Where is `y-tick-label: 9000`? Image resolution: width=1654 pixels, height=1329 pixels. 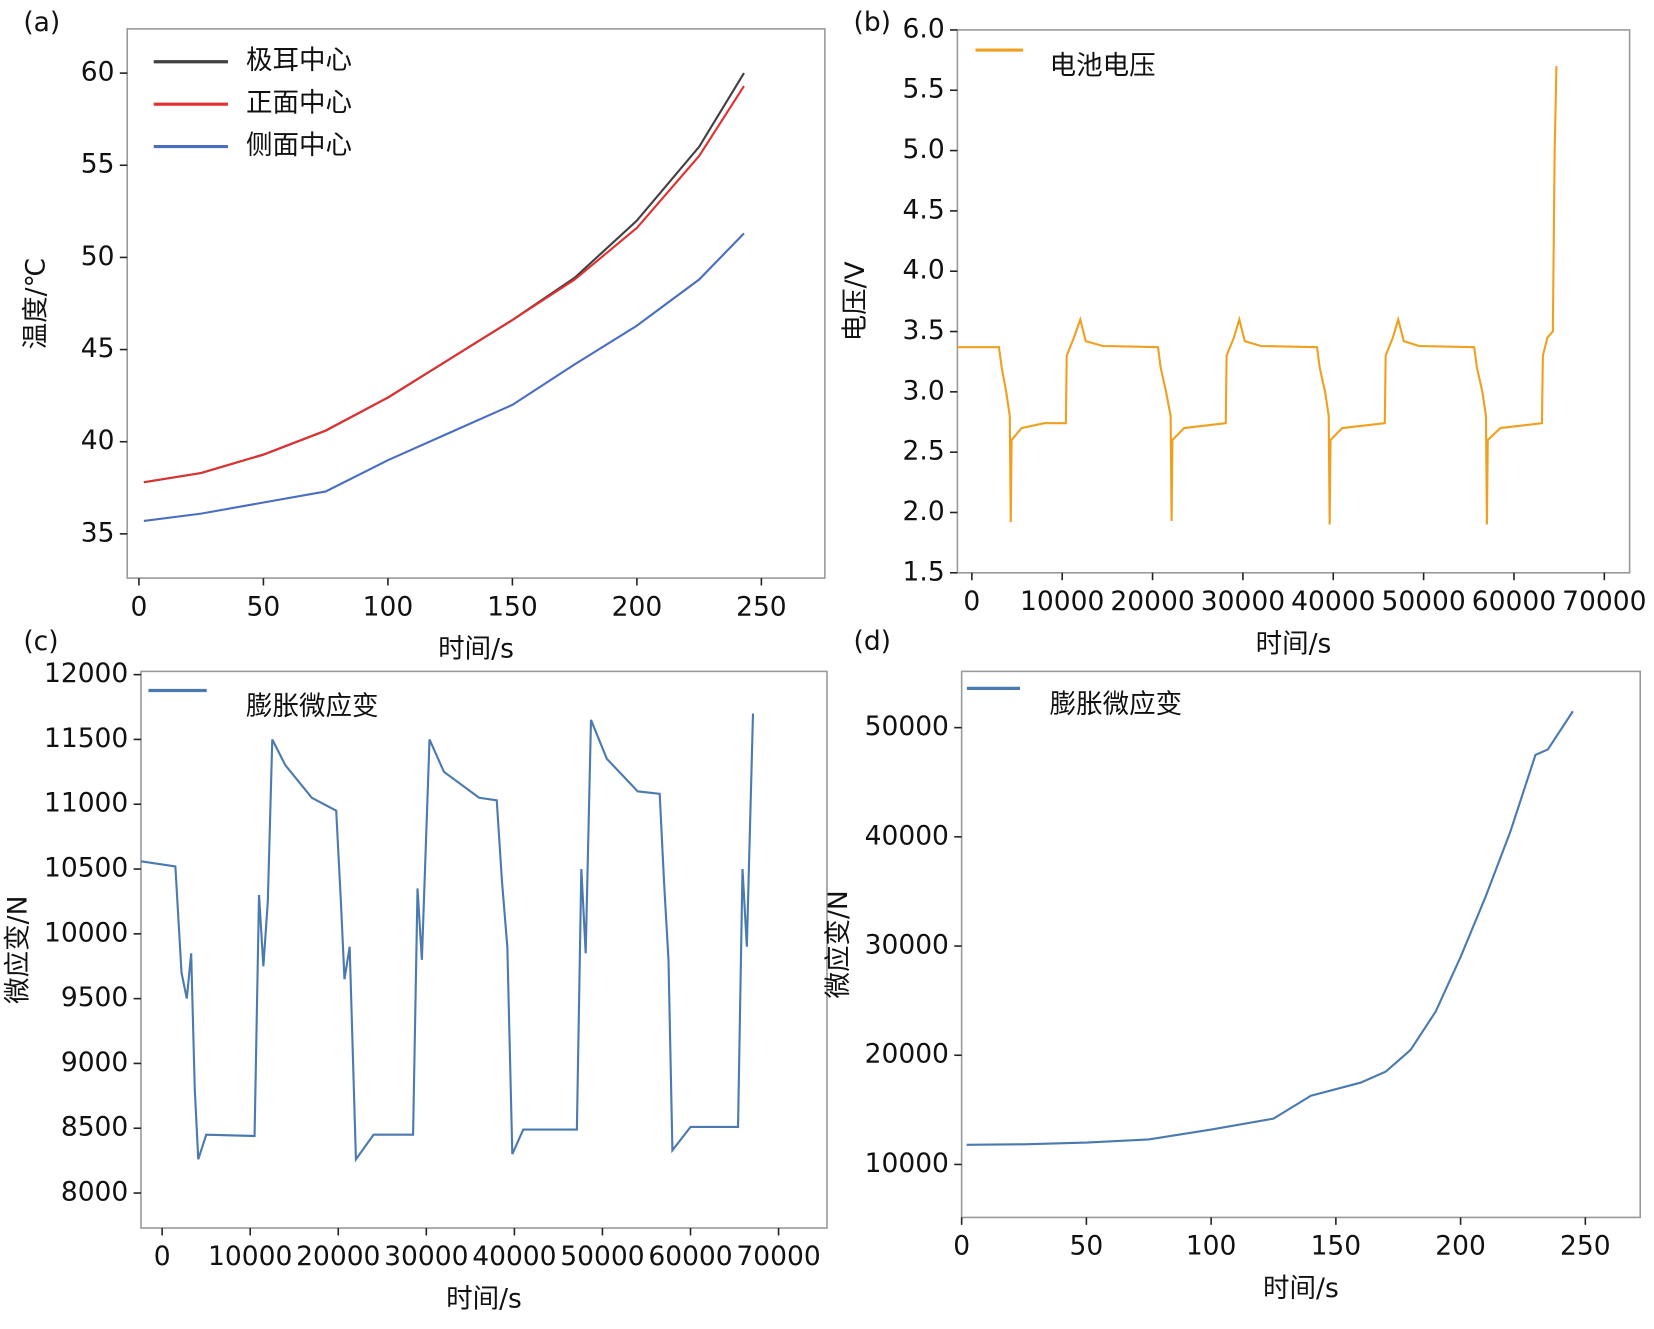
y-tick-label: 9000 is located at coordinates (94, 1062).